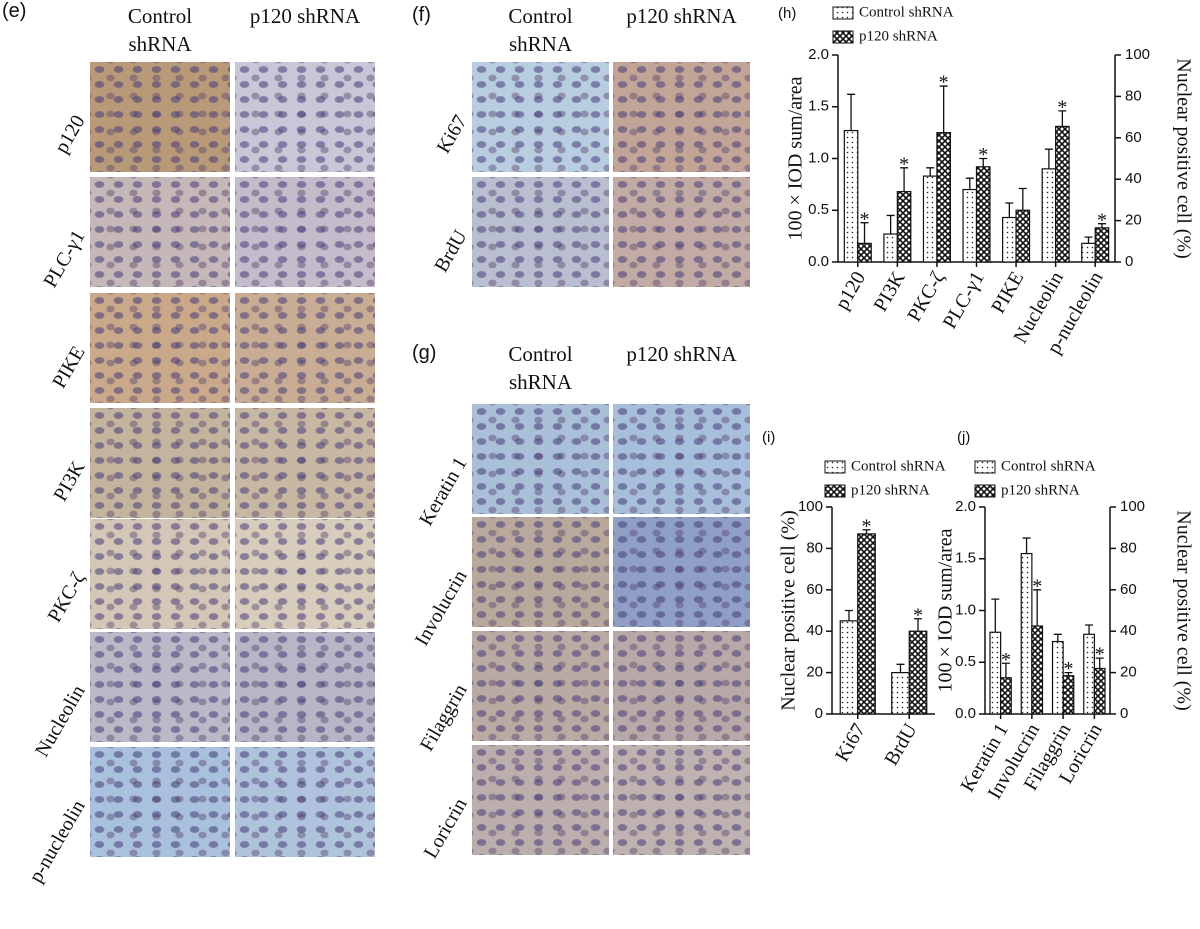 Image resolution: width=1200 pixels, height=929 pixels. I want to click on panel-label: (j), so click(963, 437).